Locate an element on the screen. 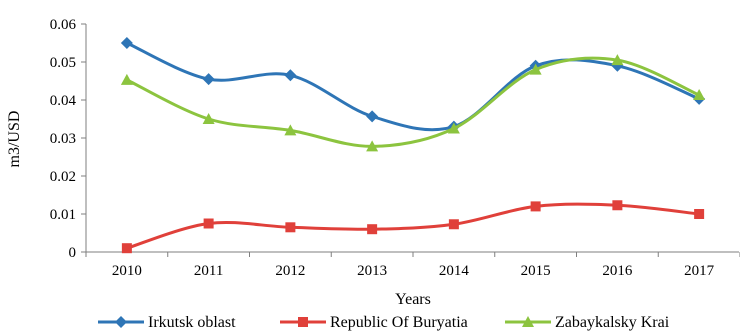  y-tick-label: 0.02 is located at coordinates (63, 177).